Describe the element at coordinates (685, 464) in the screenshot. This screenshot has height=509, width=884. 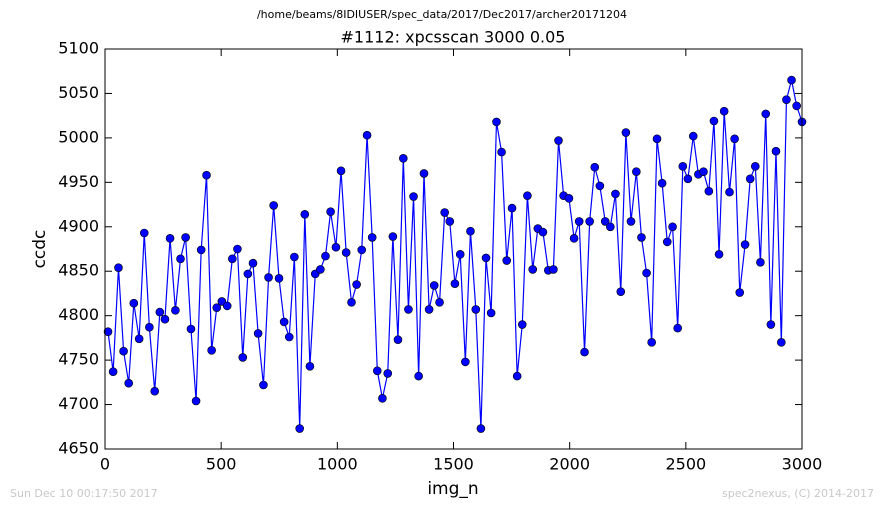
I see `x-tick-label: 2500` at that location.